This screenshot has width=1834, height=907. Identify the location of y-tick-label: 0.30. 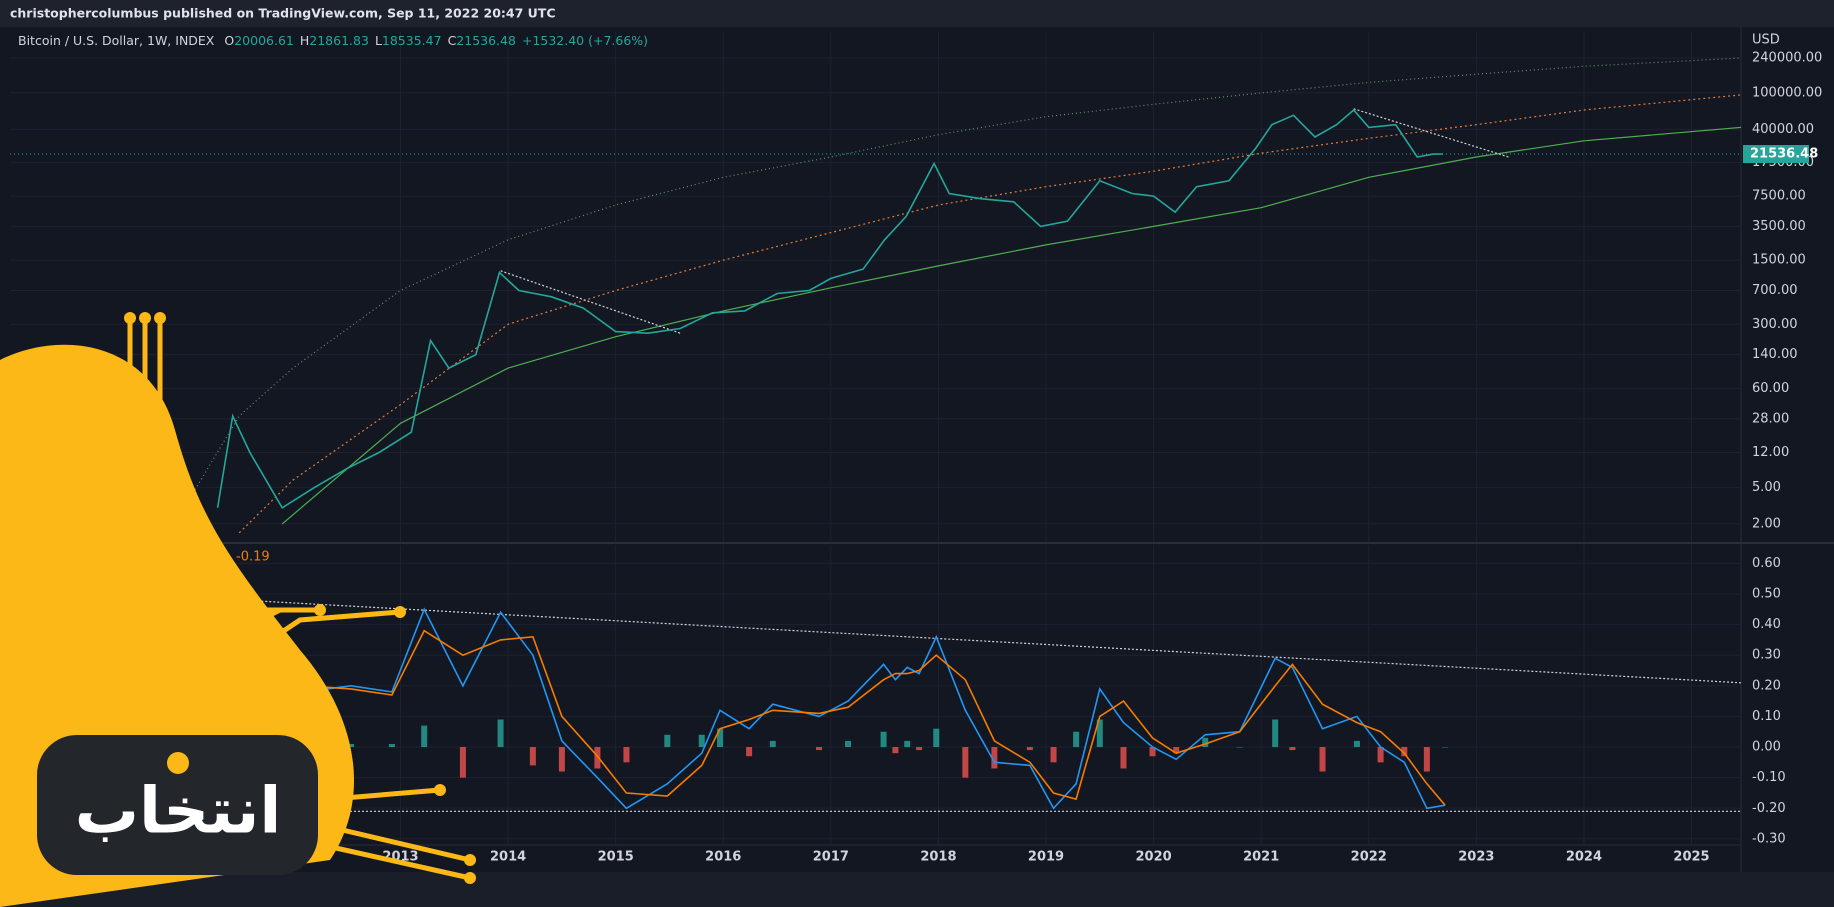
(1766, 655).